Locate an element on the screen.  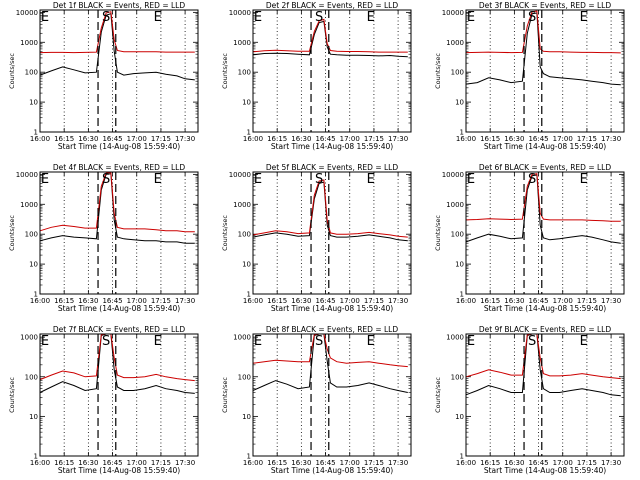
chart-title: Det 7f BLACK = Events, RED = LLD is located at coordinates (119, 329).